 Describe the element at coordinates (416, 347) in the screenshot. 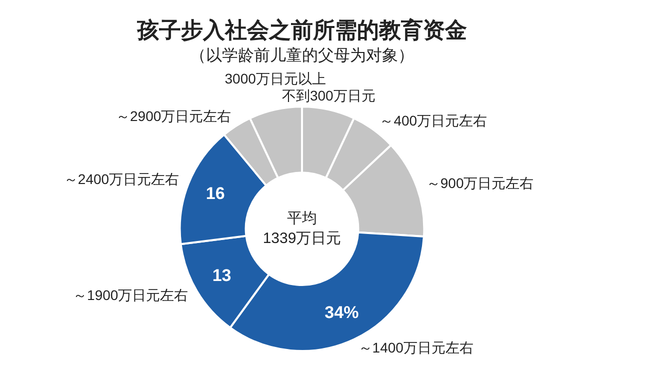

I see `slice-label: ～1400万日元左右` at that location.